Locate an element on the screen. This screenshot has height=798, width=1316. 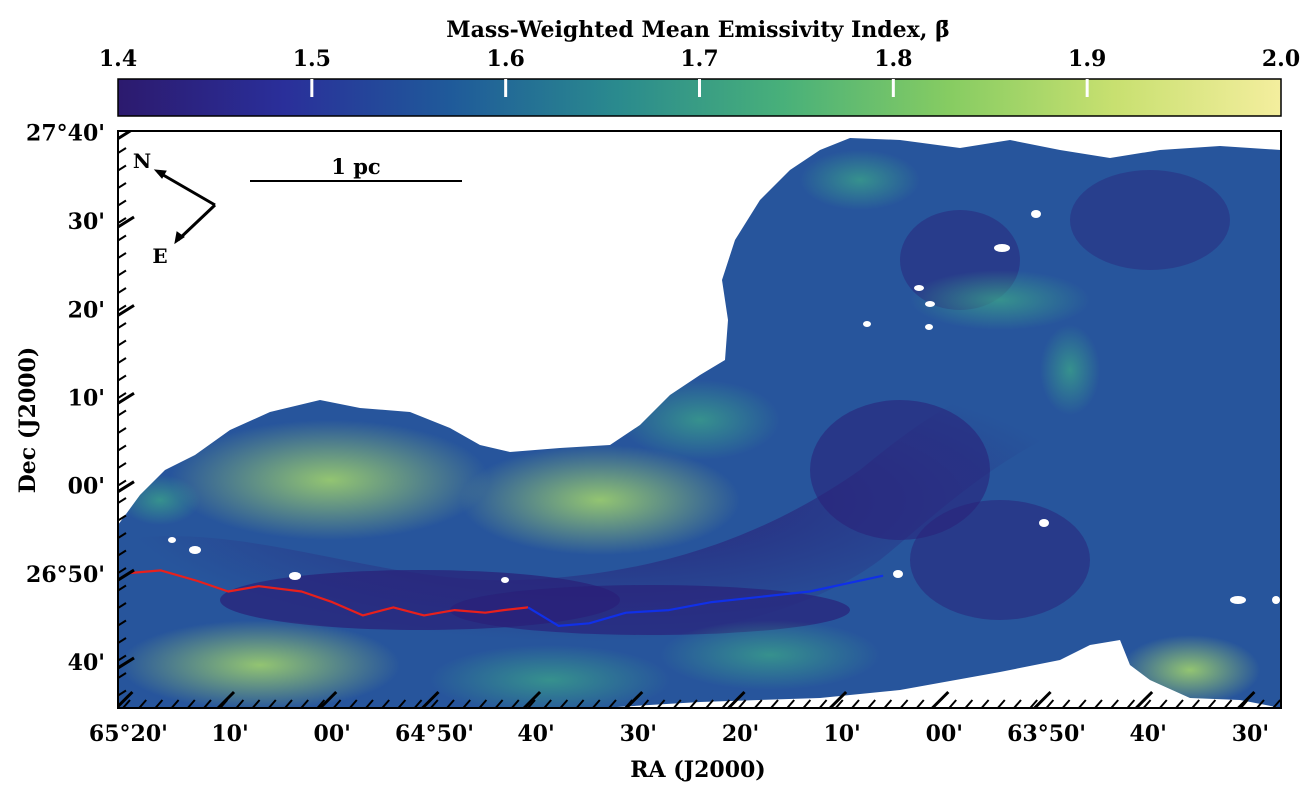
y-tick-label: 10' is located at coordinates (86, 398).